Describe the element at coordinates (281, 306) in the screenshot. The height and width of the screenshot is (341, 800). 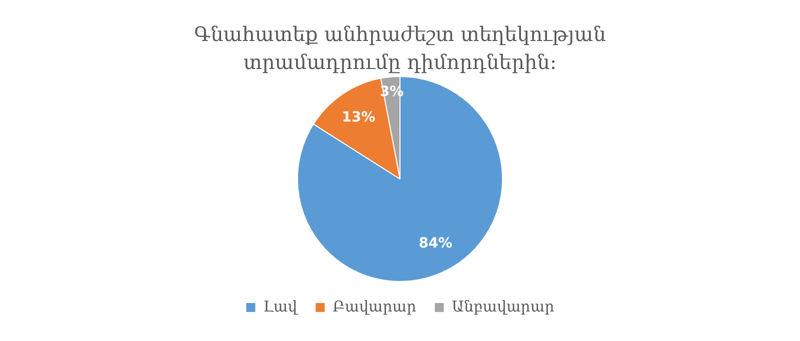
I see `legend-label: Լավ` at that location.